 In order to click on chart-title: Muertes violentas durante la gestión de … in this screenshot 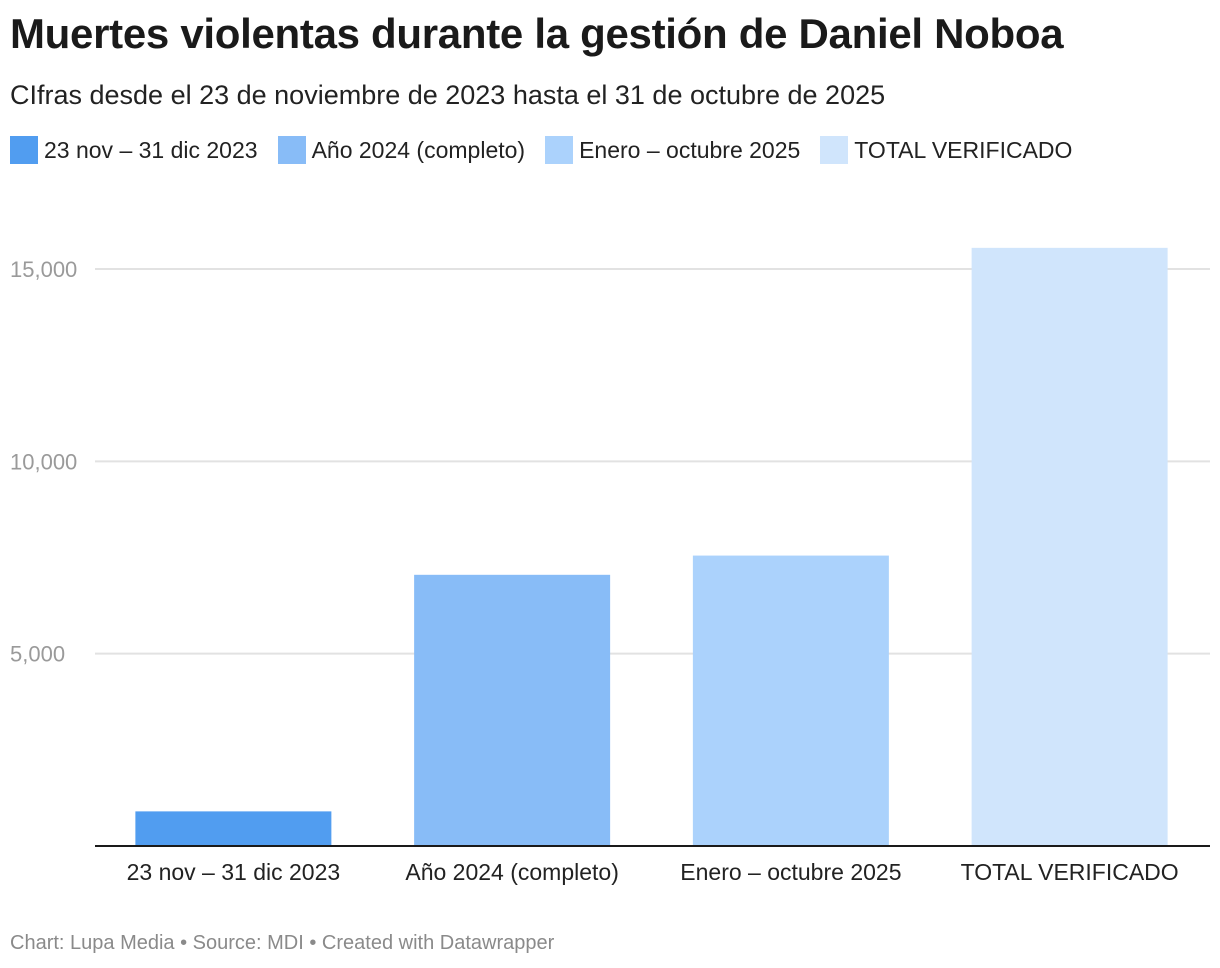, I will do `click(537, 33)`.